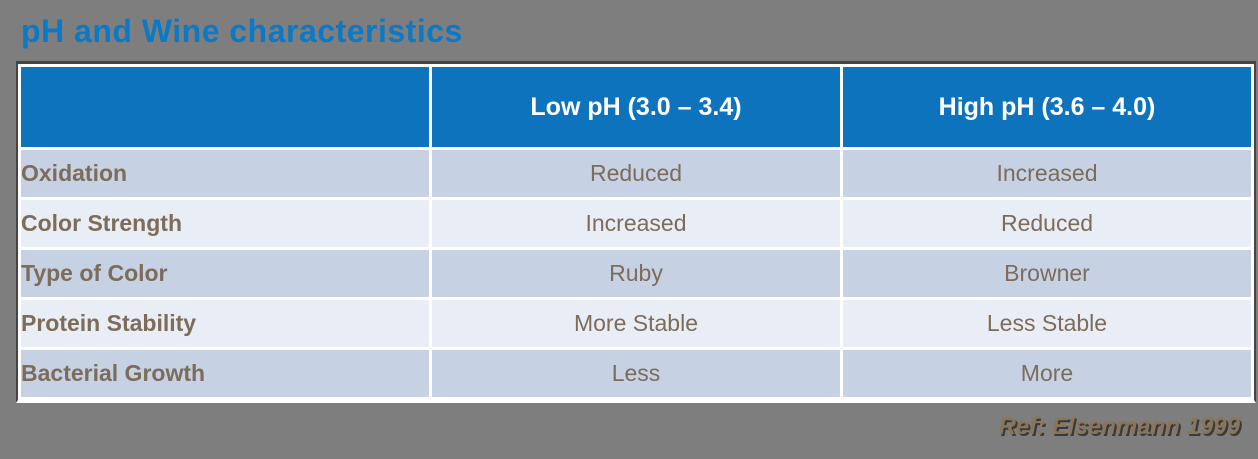 This screenshot has height=459, width=1258. Describe the element at coordinates (1047, 373) in the screenshot. I see `cell-high-ph-value: More` at that location.